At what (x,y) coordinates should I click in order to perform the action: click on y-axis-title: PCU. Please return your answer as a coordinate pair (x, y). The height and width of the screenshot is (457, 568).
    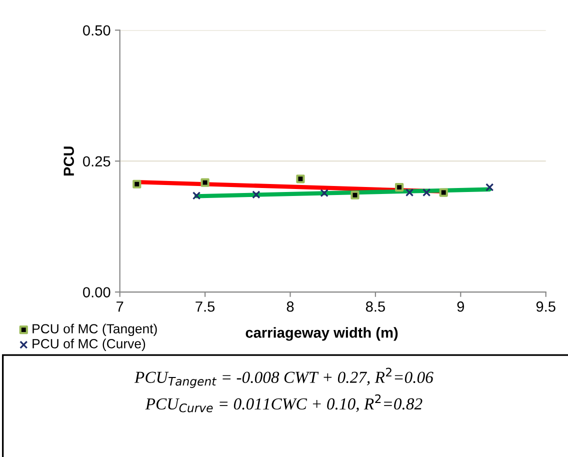
    Looking at the image, I should click on (69, 161).